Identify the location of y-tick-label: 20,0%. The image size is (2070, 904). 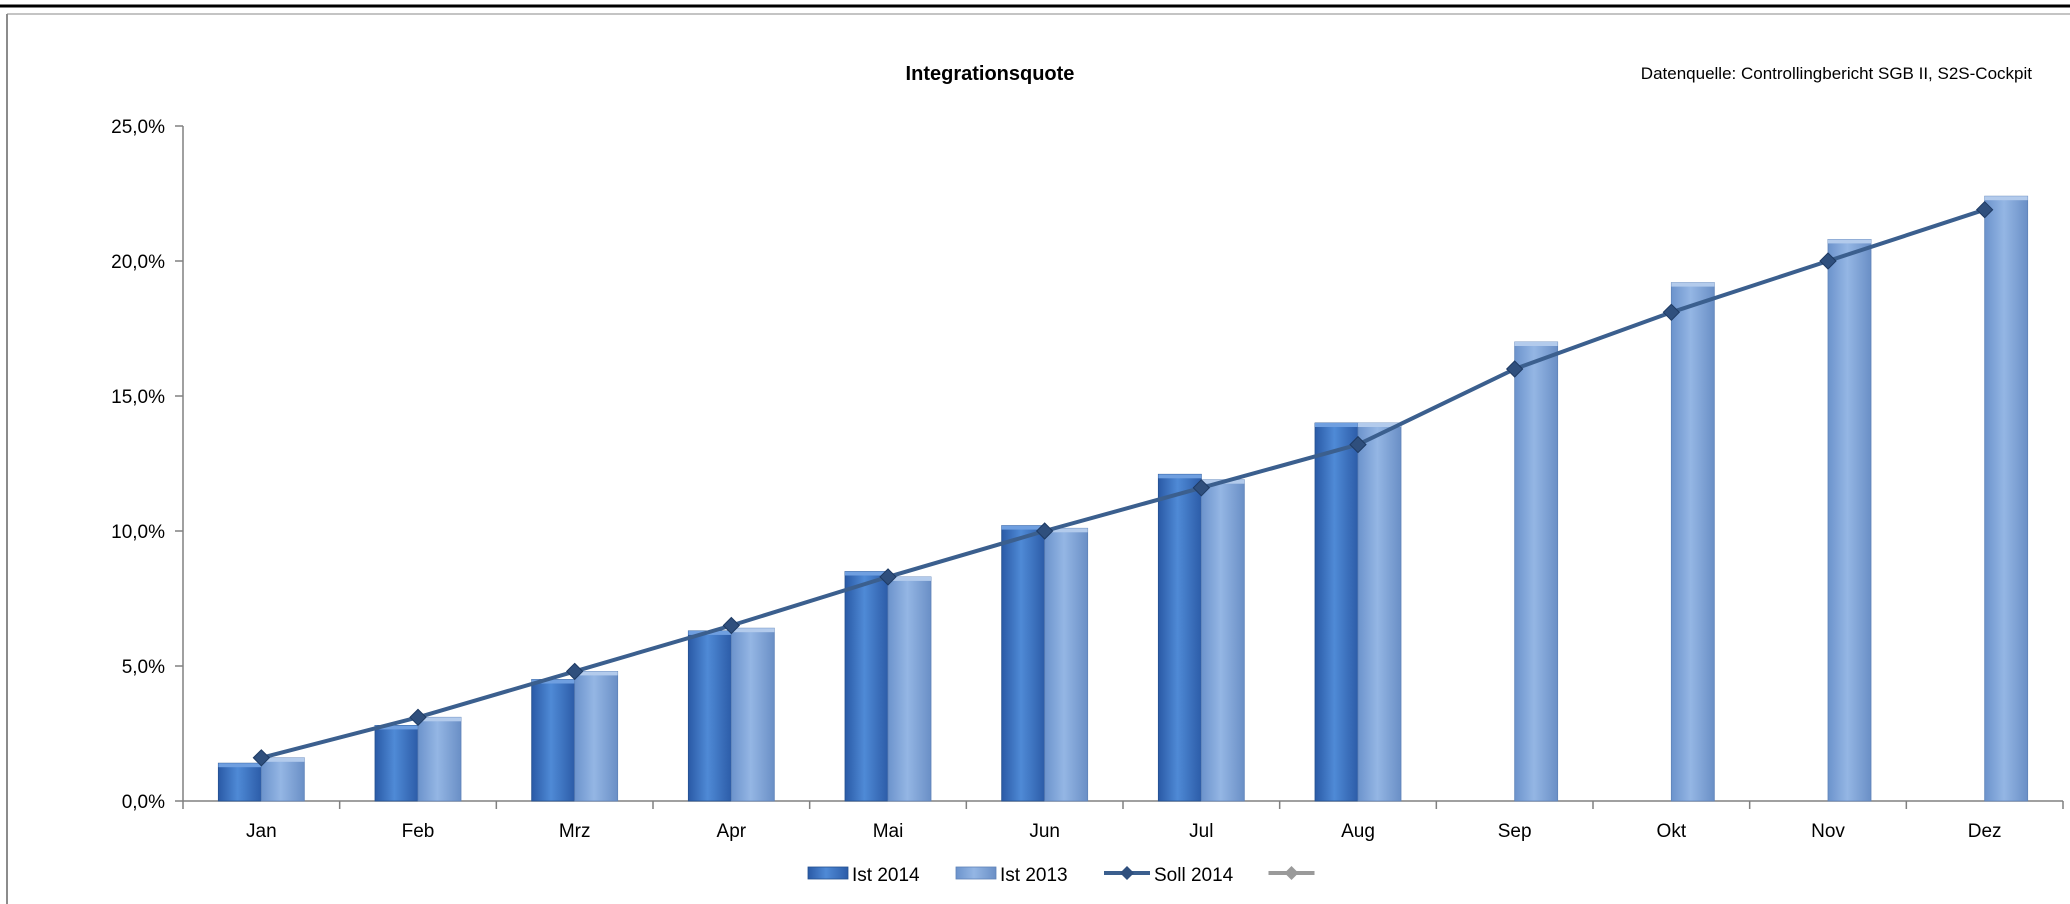
(138, 262).